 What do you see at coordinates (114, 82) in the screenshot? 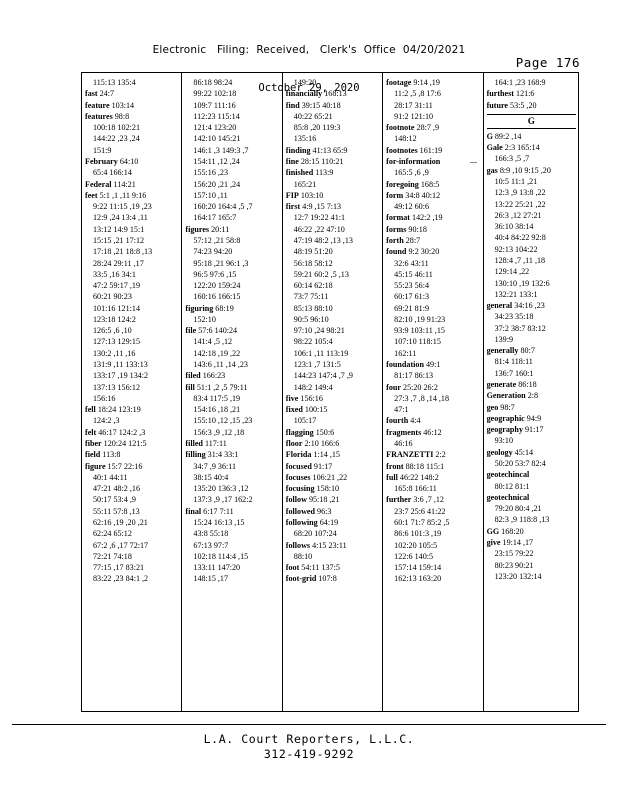
I see `index-references: 115:13 135:4` at bounding box center [114, 82].